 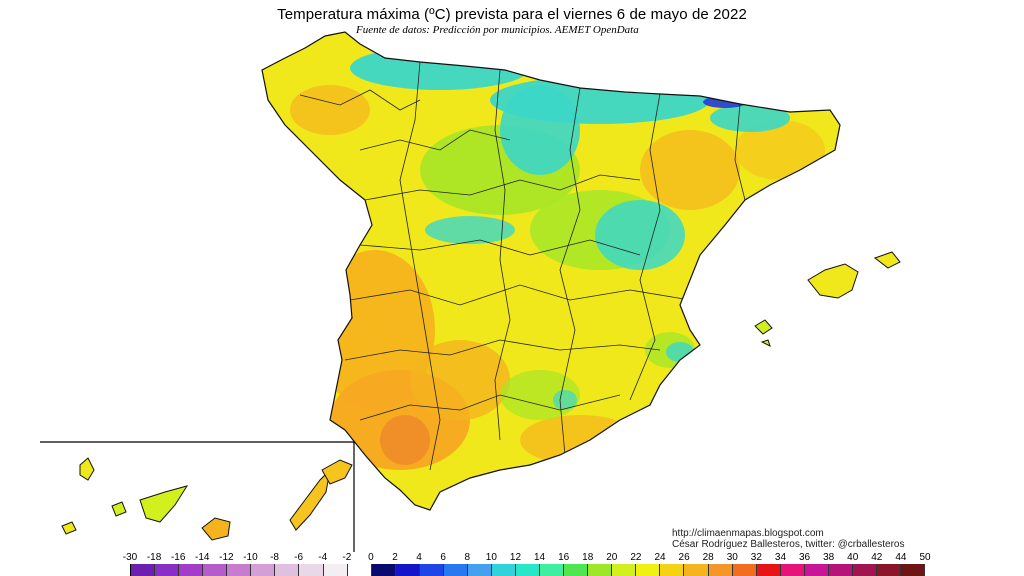 I want to click on legend-label: 38, so click(x=829, y=557).